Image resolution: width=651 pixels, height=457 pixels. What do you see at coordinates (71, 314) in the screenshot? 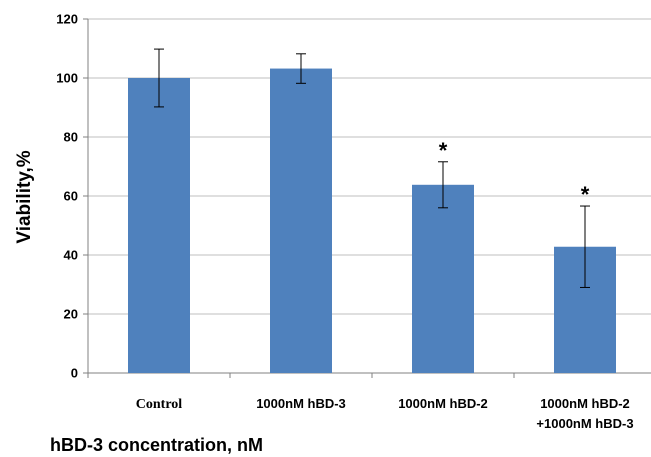
I see `y-tick-label: 20` at bounding box center [71, 314].